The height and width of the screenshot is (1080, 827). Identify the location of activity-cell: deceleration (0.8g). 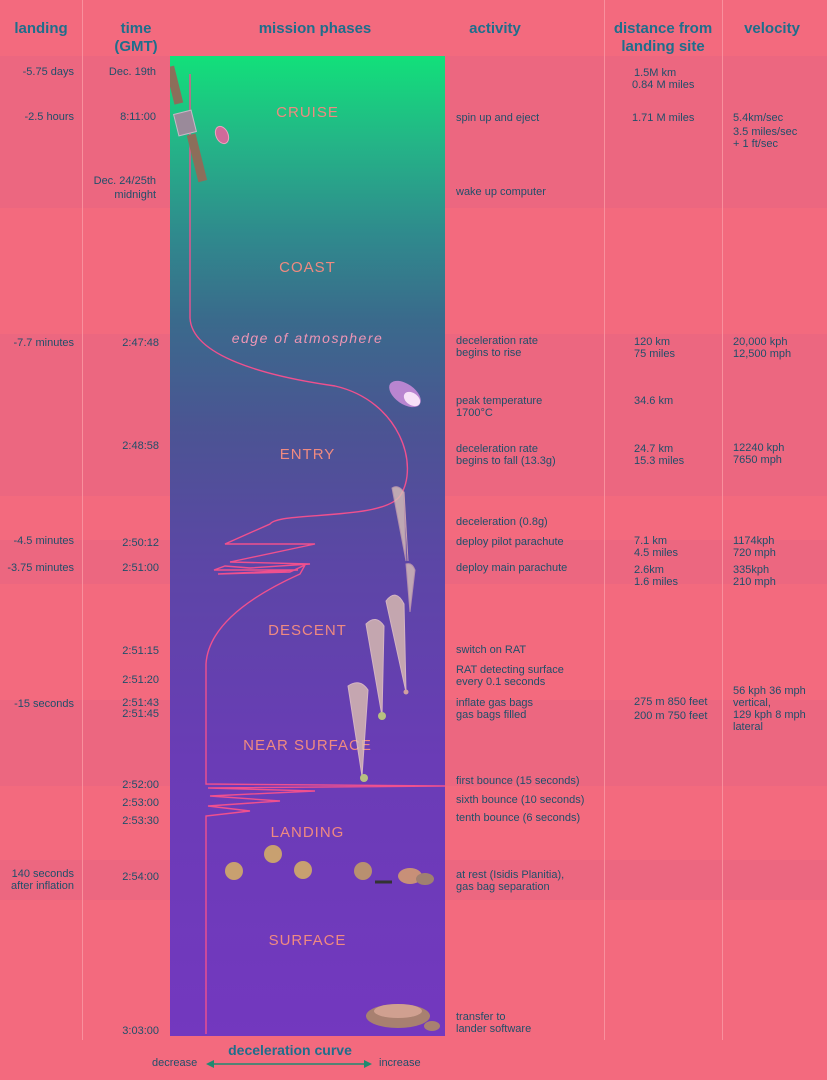
(502, 522).